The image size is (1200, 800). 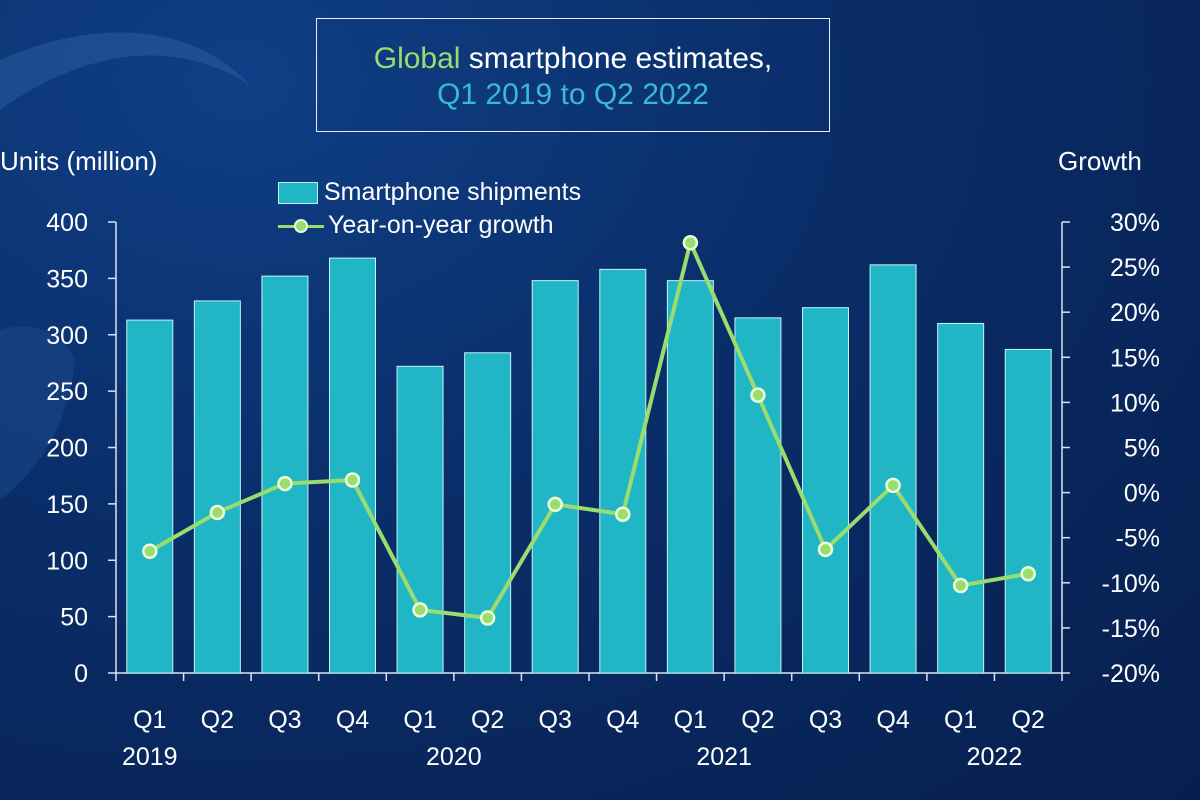 I want to click on legend-bar-swatch, so click(x=298, y=192).